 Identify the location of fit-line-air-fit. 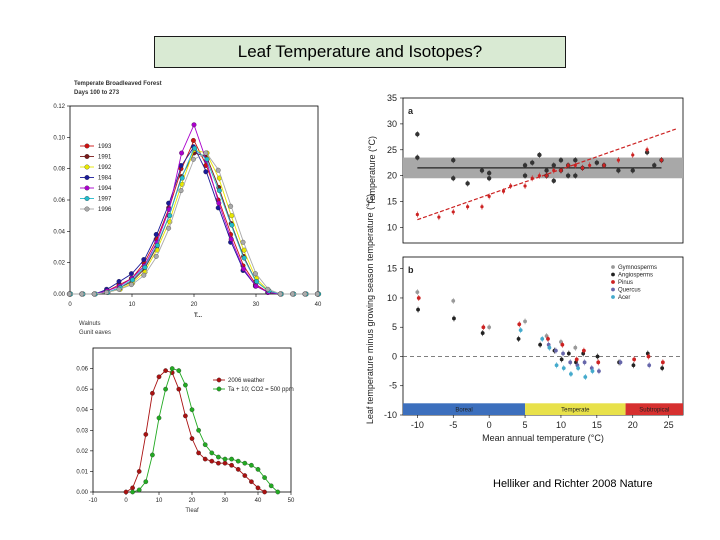
(547, 174).